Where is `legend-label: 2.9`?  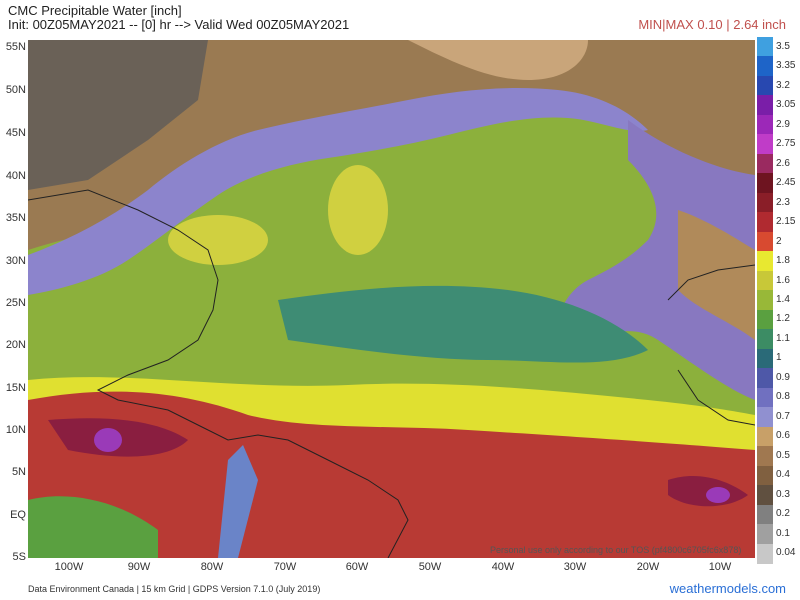
legend-label: 2.9 is located at coordinates (783, 124).